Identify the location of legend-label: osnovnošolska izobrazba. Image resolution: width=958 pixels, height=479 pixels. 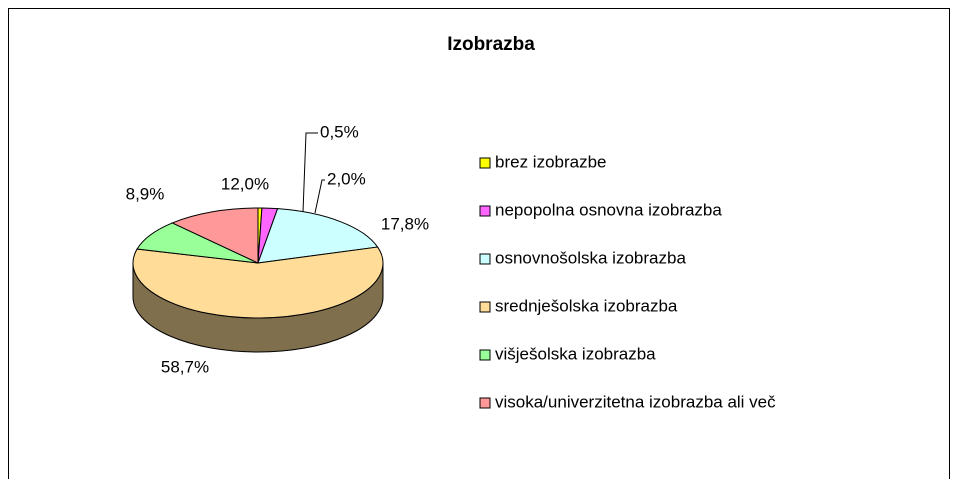
(590, 257).